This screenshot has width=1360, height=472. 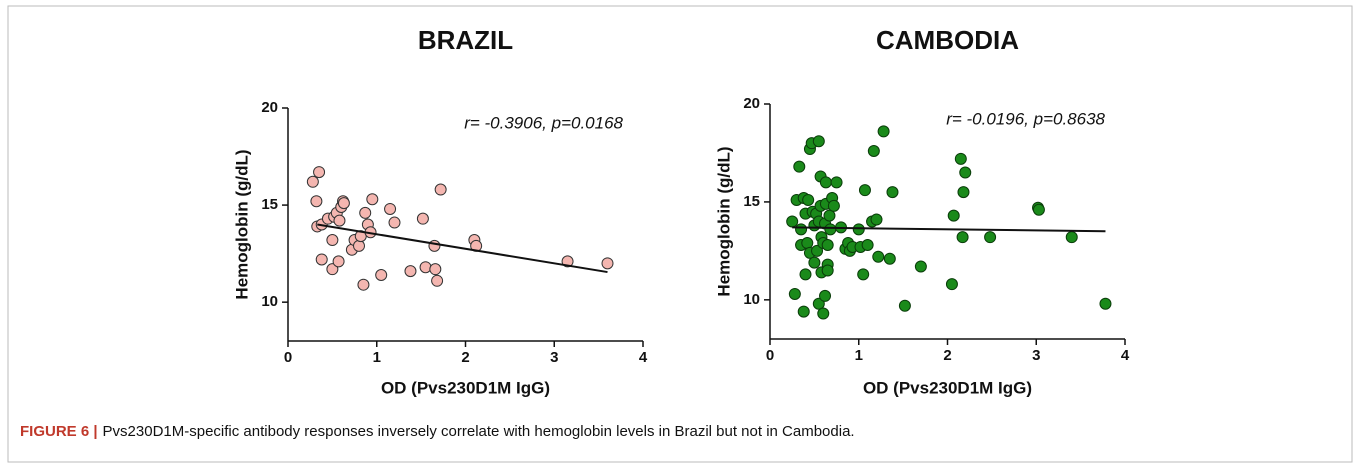 What do you see at coordinates (465, 40) in the screenshot?
I see `chart-title: BRAZIL` at bounding box center [465, 40].